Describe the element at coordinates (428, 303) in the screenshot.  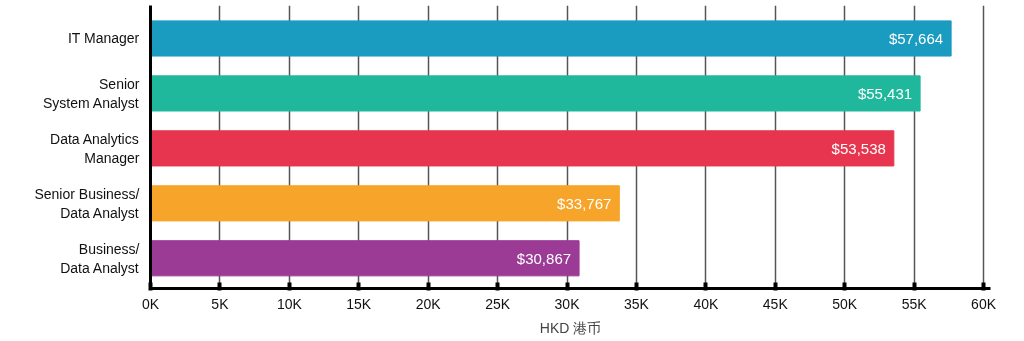
I see `x-tick-label: 20K` at that location.